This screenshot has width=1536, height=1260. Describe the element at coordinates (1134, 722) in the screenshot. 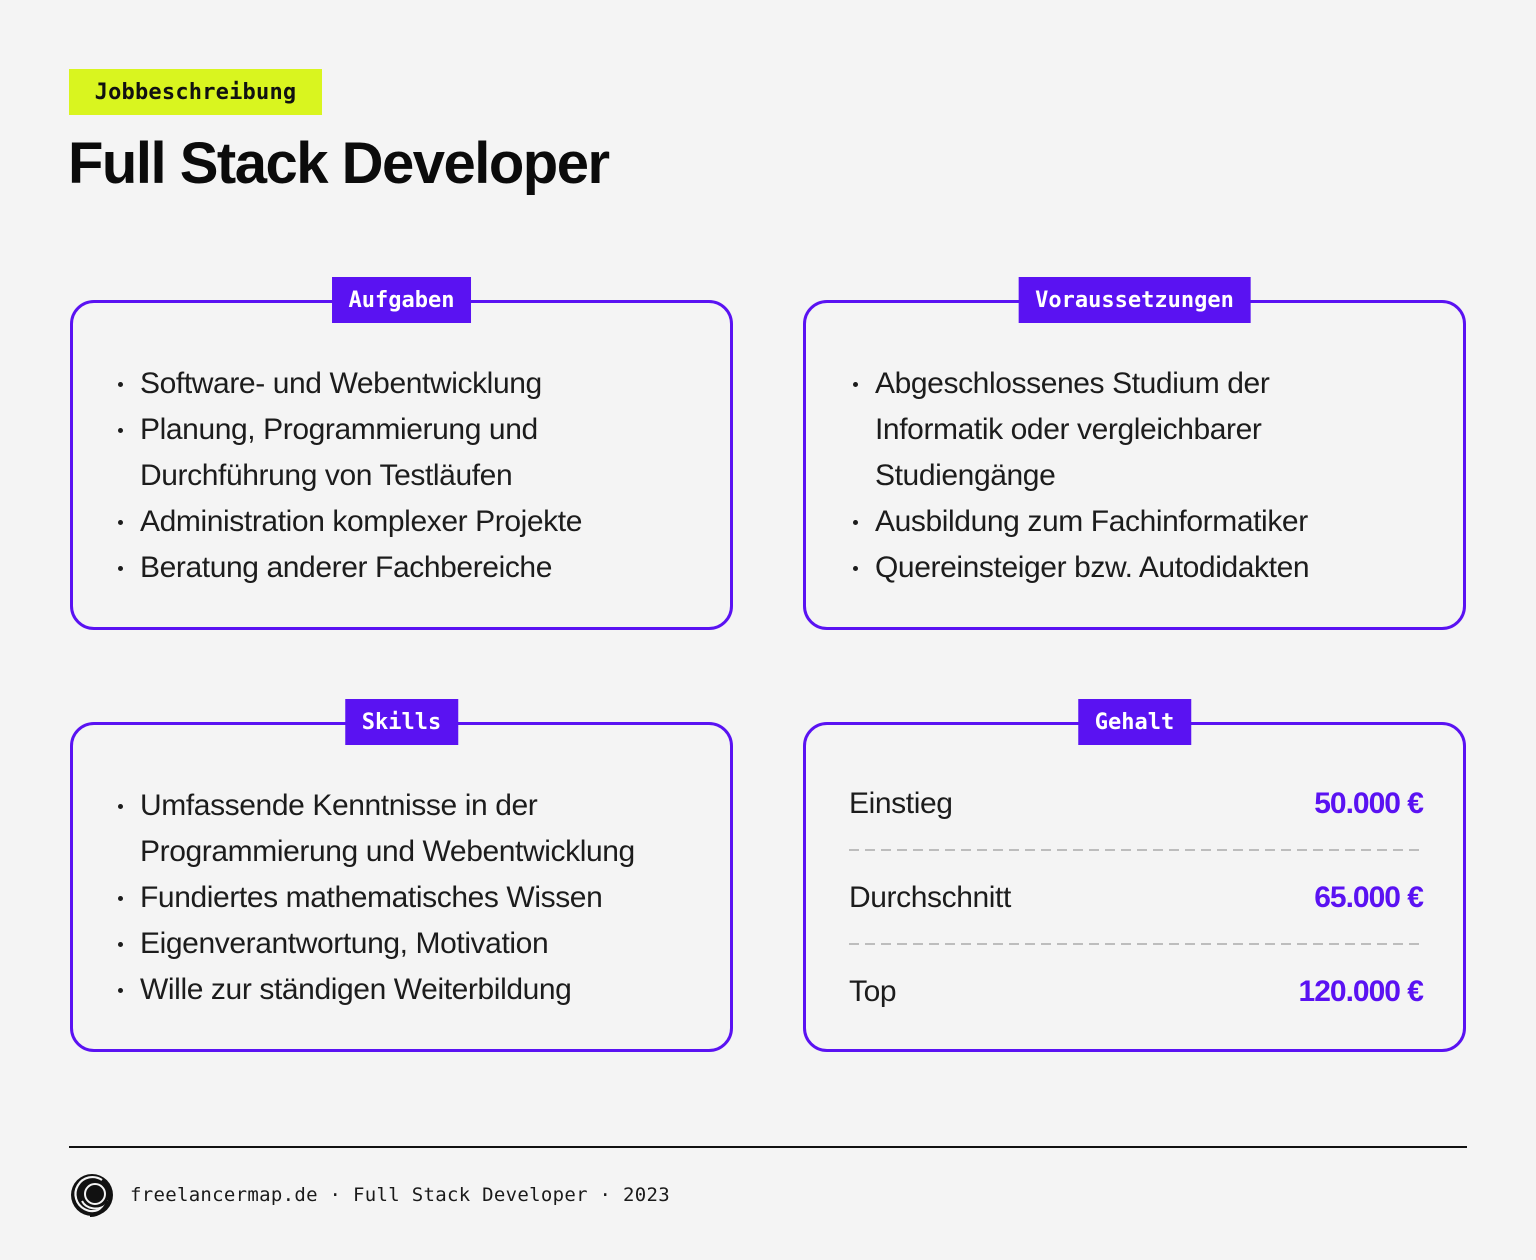

I see `card-label-gehalt: Gehalt` at that location.